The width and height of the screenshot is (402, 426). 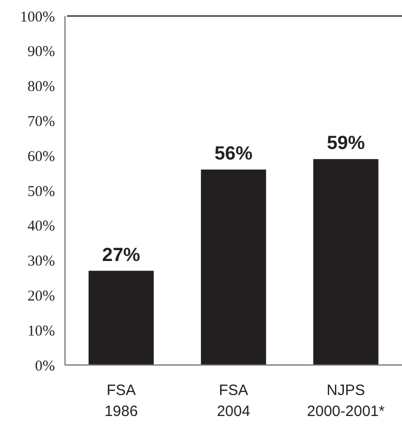 What do you see at coordinates (37, 17) in the screenshot?
I see `y-tick-label: 100%` at bounding box center [37, 17].